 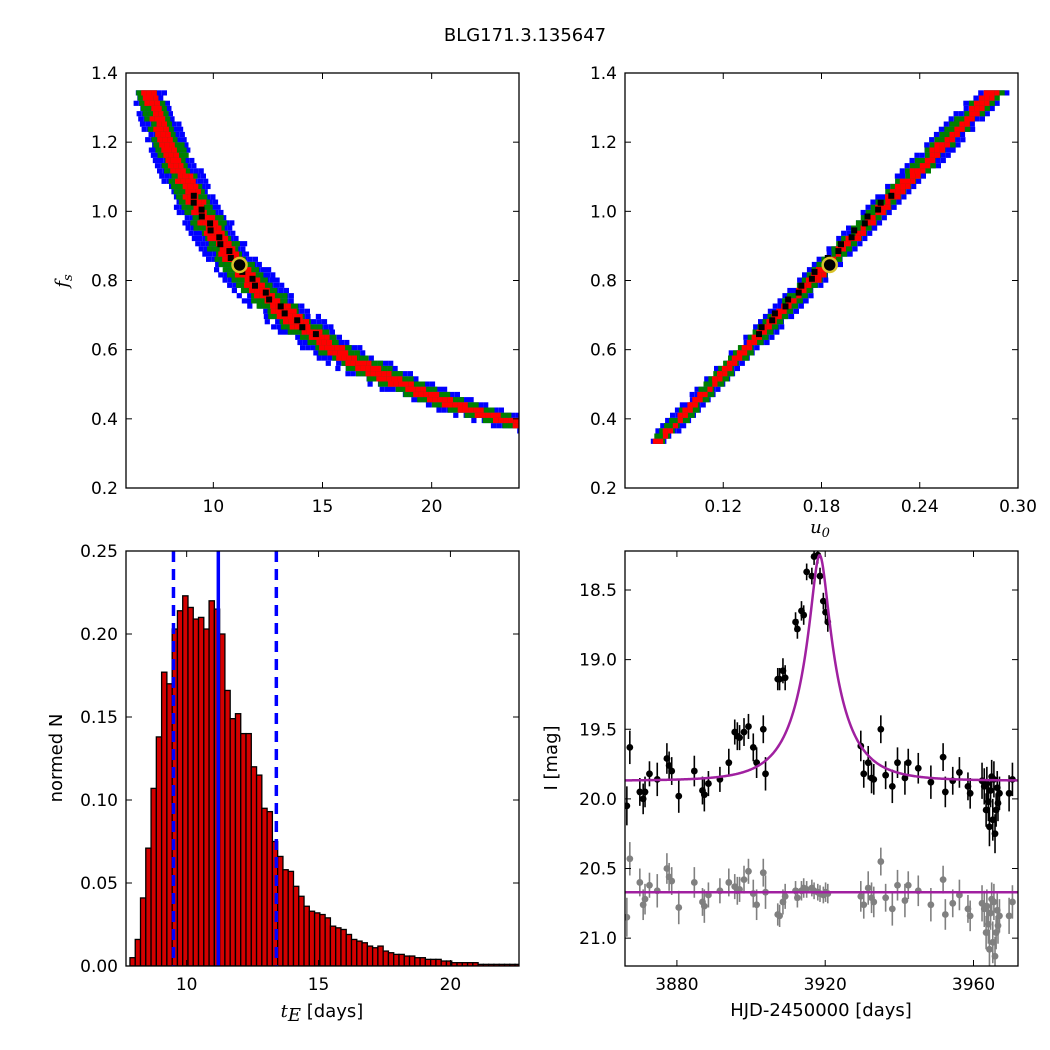 What do you see at coordinates (432, 507) in the screenshot?
I see `x-tick-label: 20` at bounding box center [432, 507].